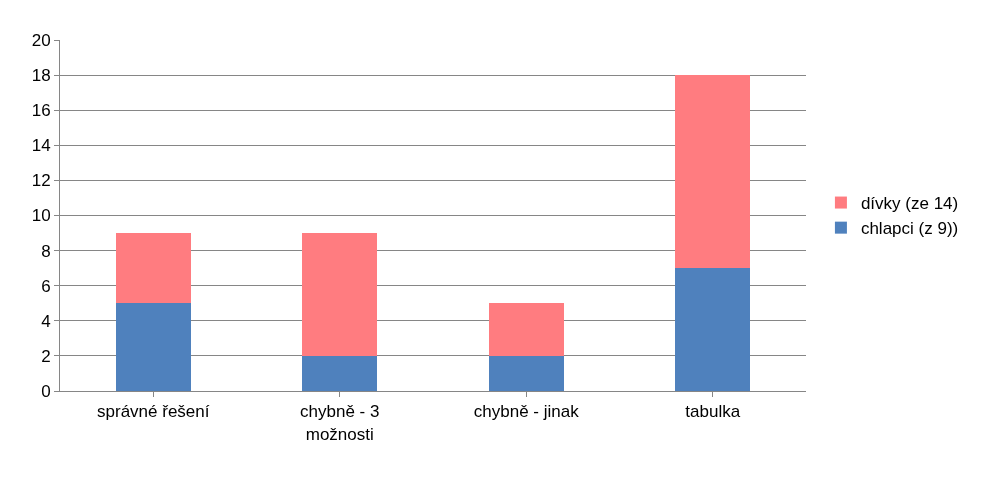  Describe the element at coordinates (41, 40) in the screenshot. I see `y-tick-label: 20` at that location.